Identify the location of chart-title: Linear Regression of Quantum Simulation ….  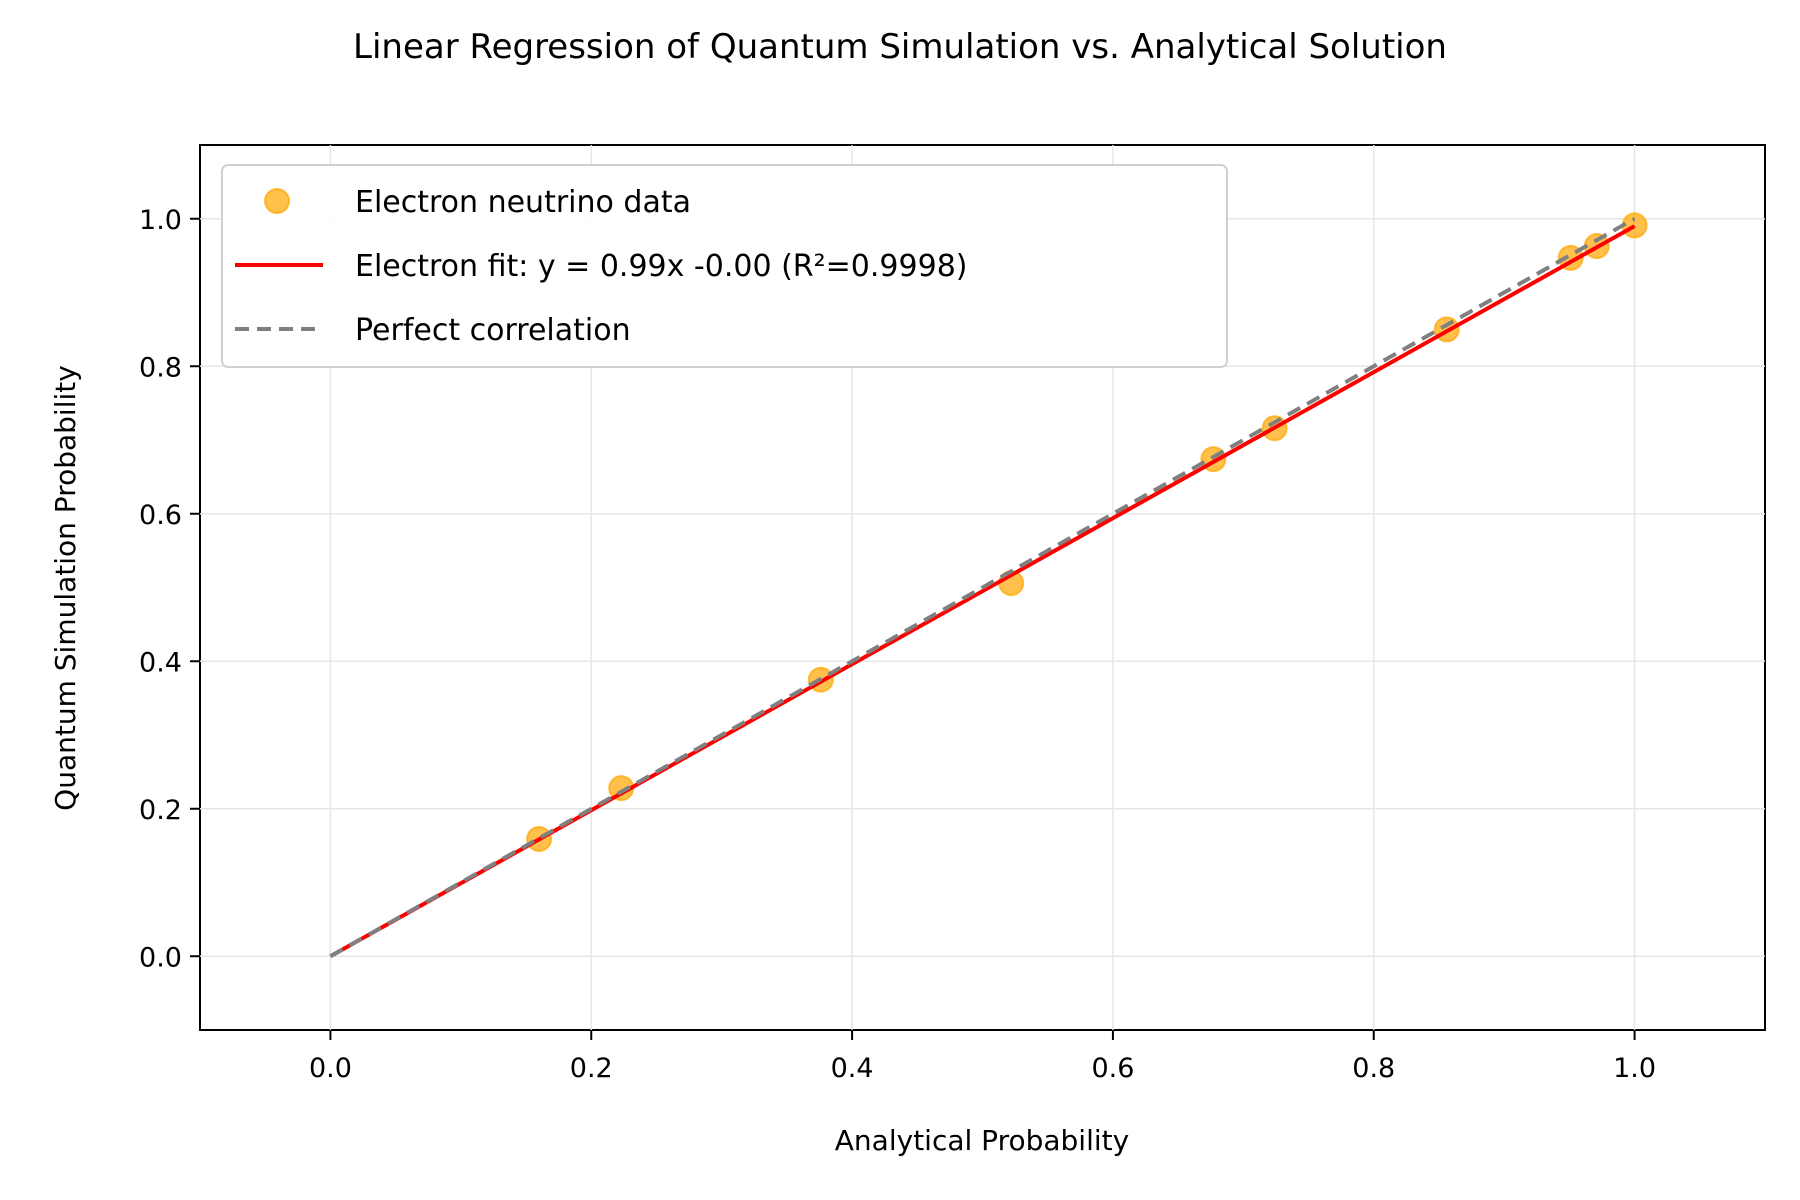
(900, 47).